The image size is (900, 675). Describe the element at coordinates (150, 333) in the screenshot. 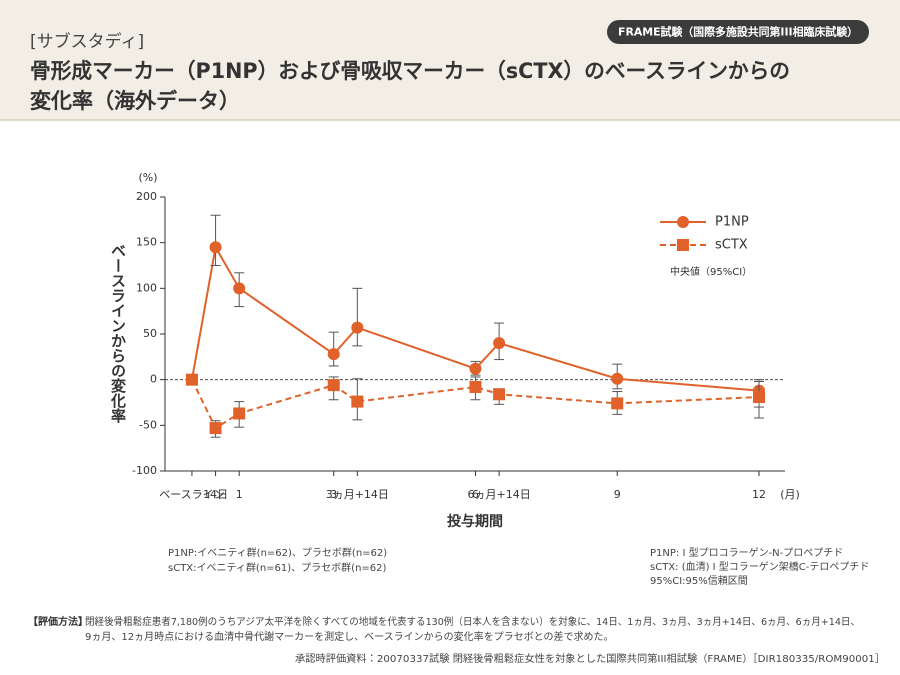

I see `y-tick-label: 50` at that location.